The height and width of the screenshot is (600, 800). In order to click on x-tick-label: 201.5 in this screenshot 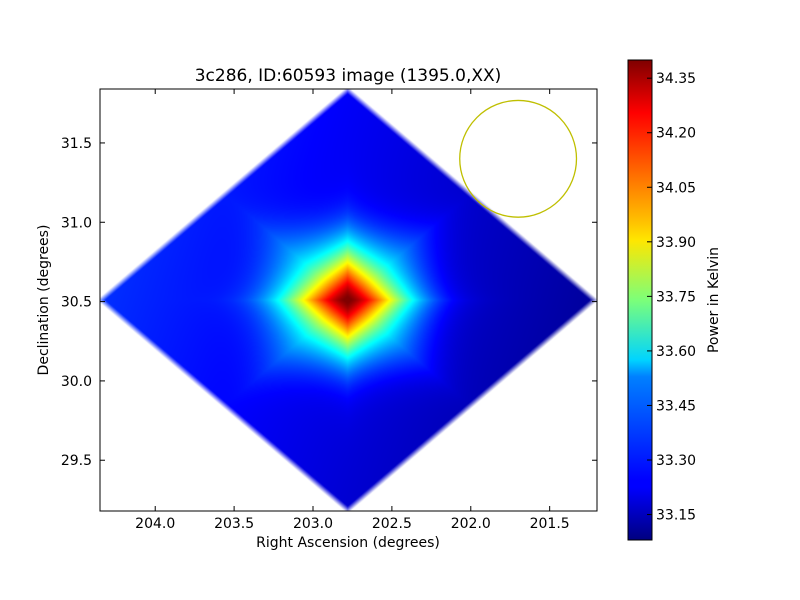, I will do `click(550, 524)`.